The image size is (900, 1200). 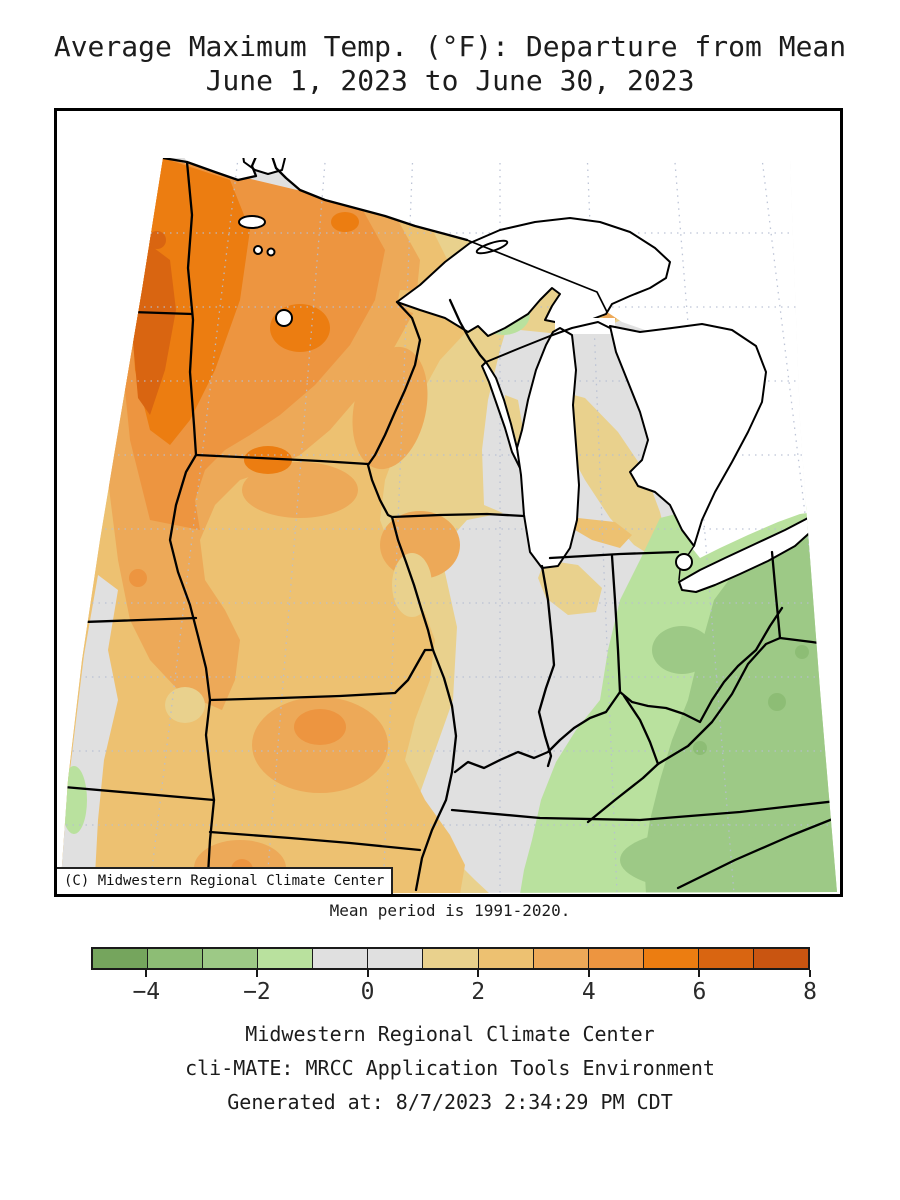 What do you see at coordinates (802, 652) in the screenshot?
I see `region-minus3-wv-spot3` at bounding box center [802, 652].